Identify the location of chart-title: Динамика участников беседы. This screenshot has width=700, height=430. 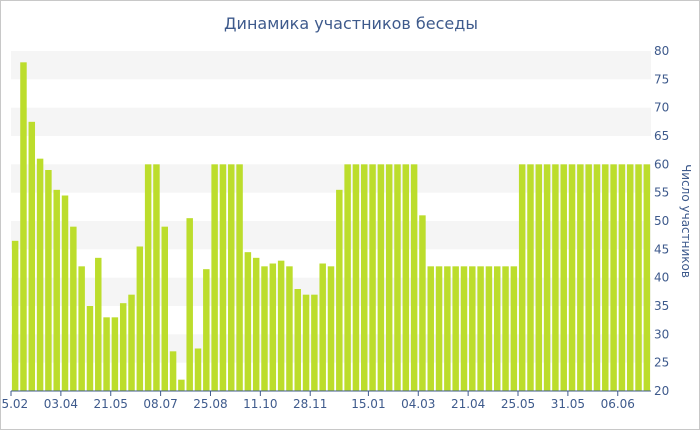
(351, 23).